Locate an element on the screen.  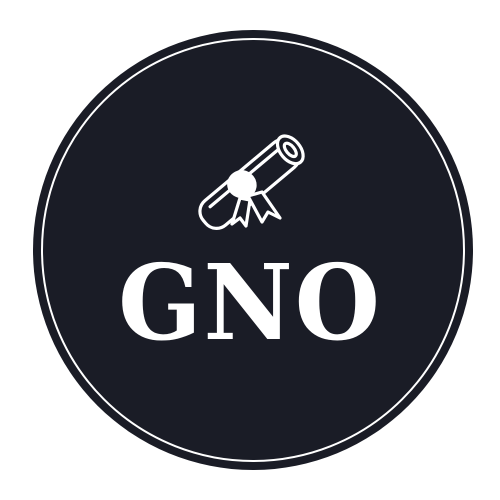
diploma-scroll-icon is located at coordinates (251, 182).